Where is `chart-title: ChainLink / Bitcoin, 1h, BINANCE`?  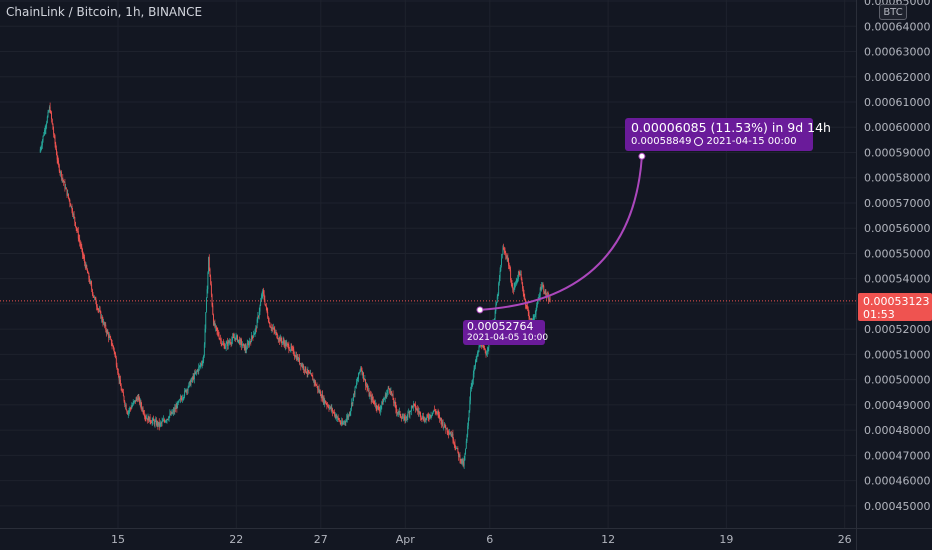
chart-title: ChainLink / Bitcoin, 1h, BINANCE is located at coordinates (104, 12).